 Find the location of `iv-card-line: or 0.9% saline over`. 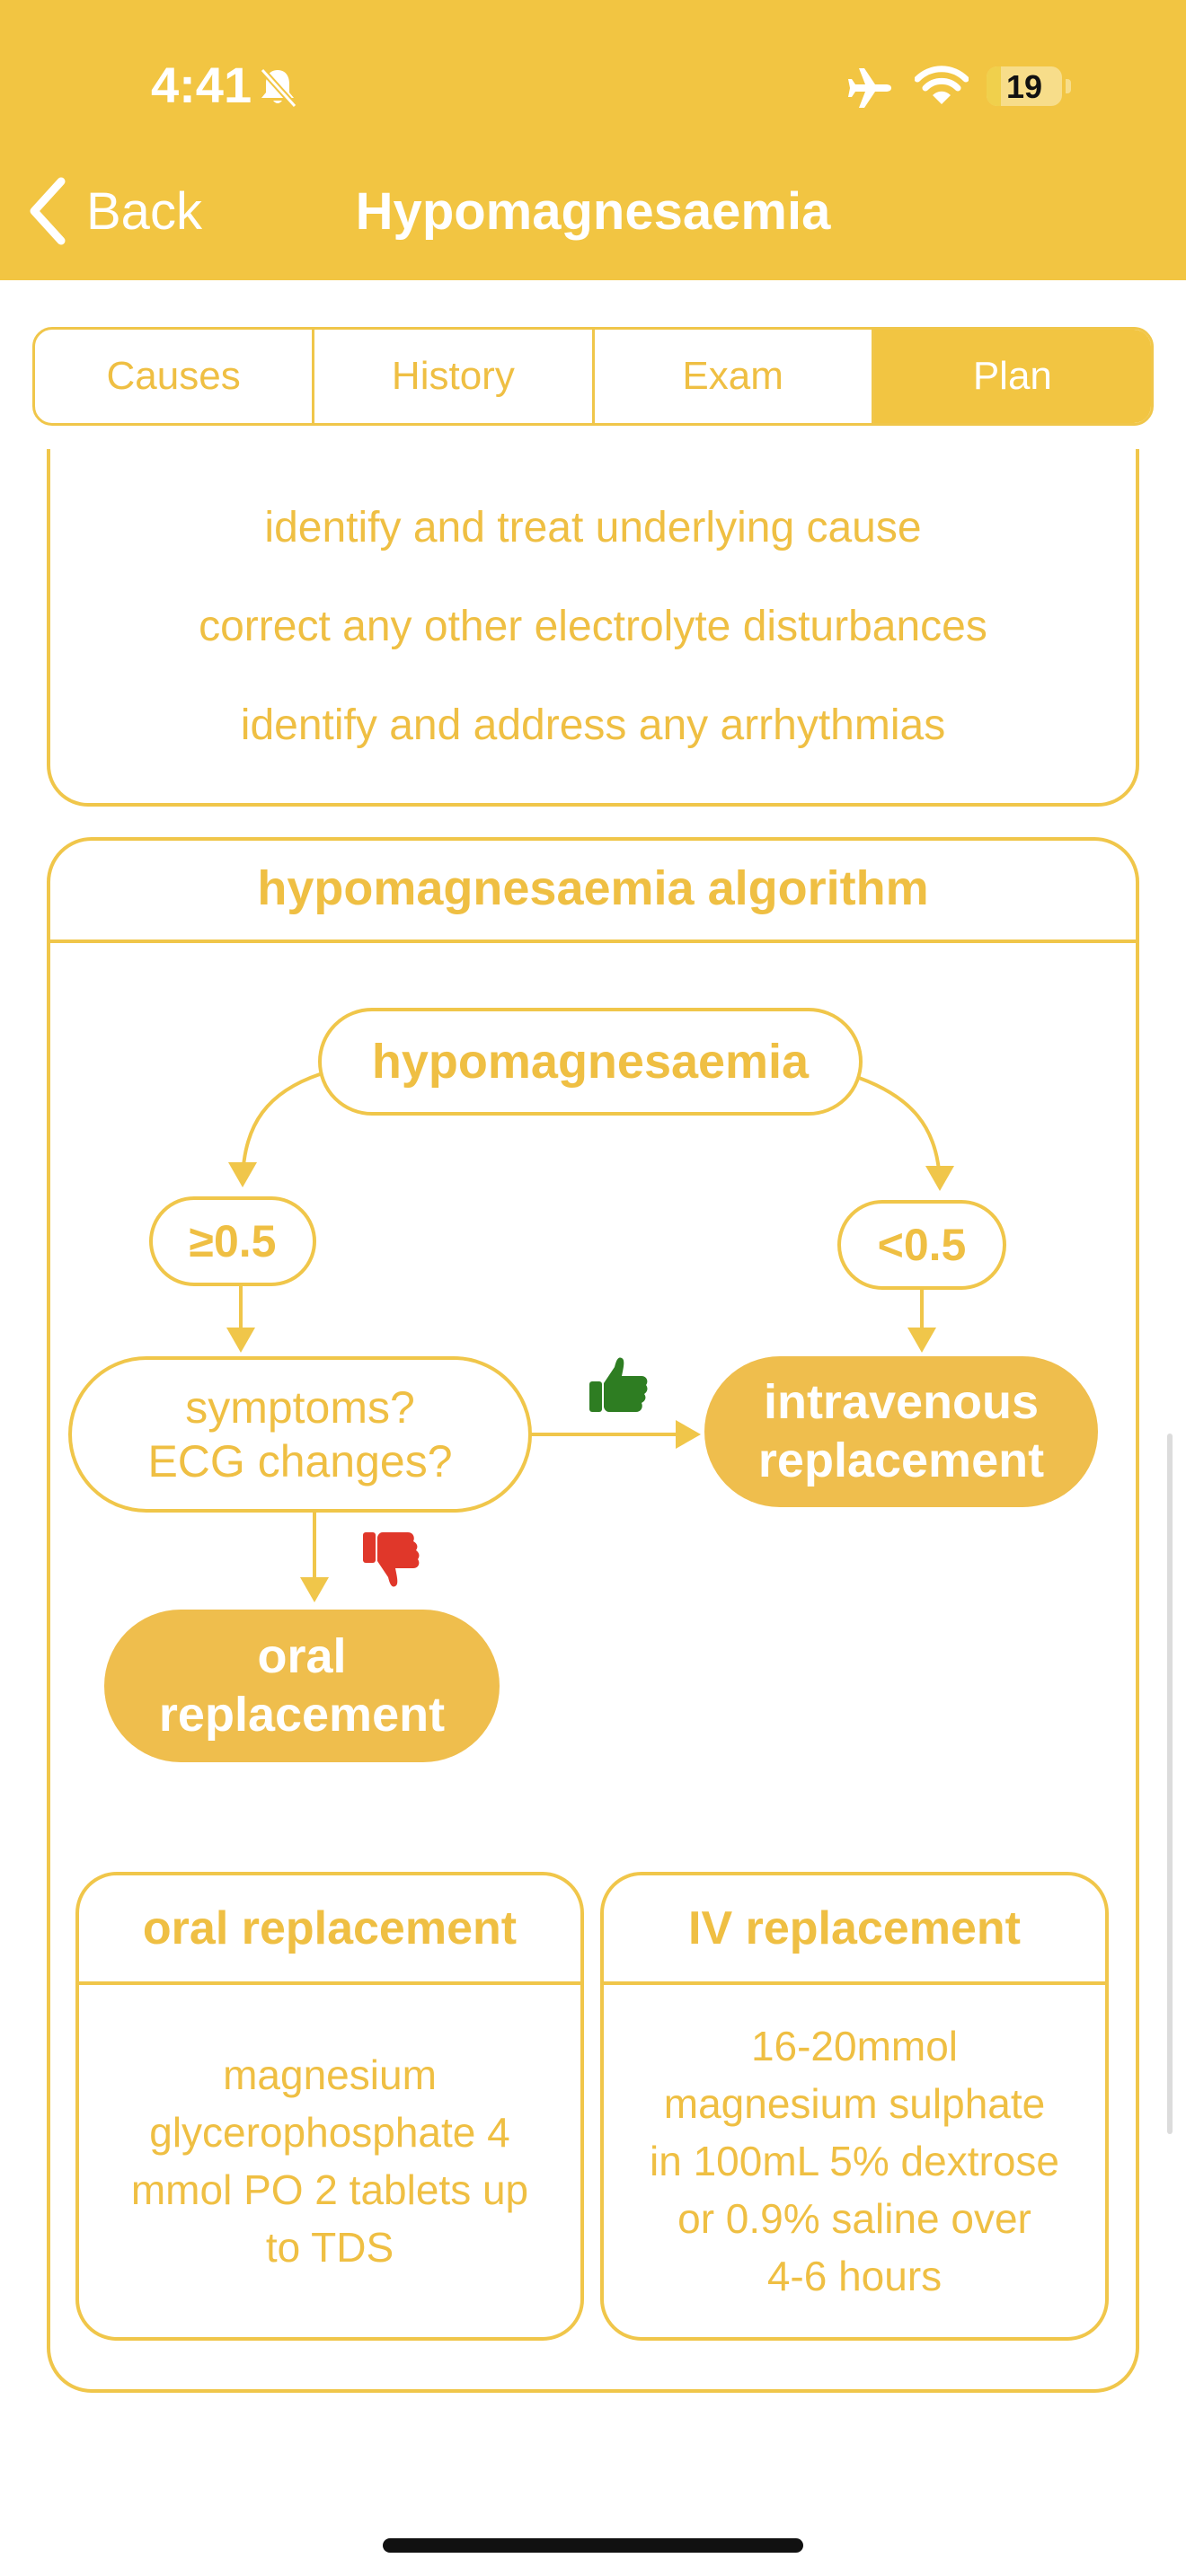

iv-card-line: or 0.9% saline over is located at coordinates (854, 2218).